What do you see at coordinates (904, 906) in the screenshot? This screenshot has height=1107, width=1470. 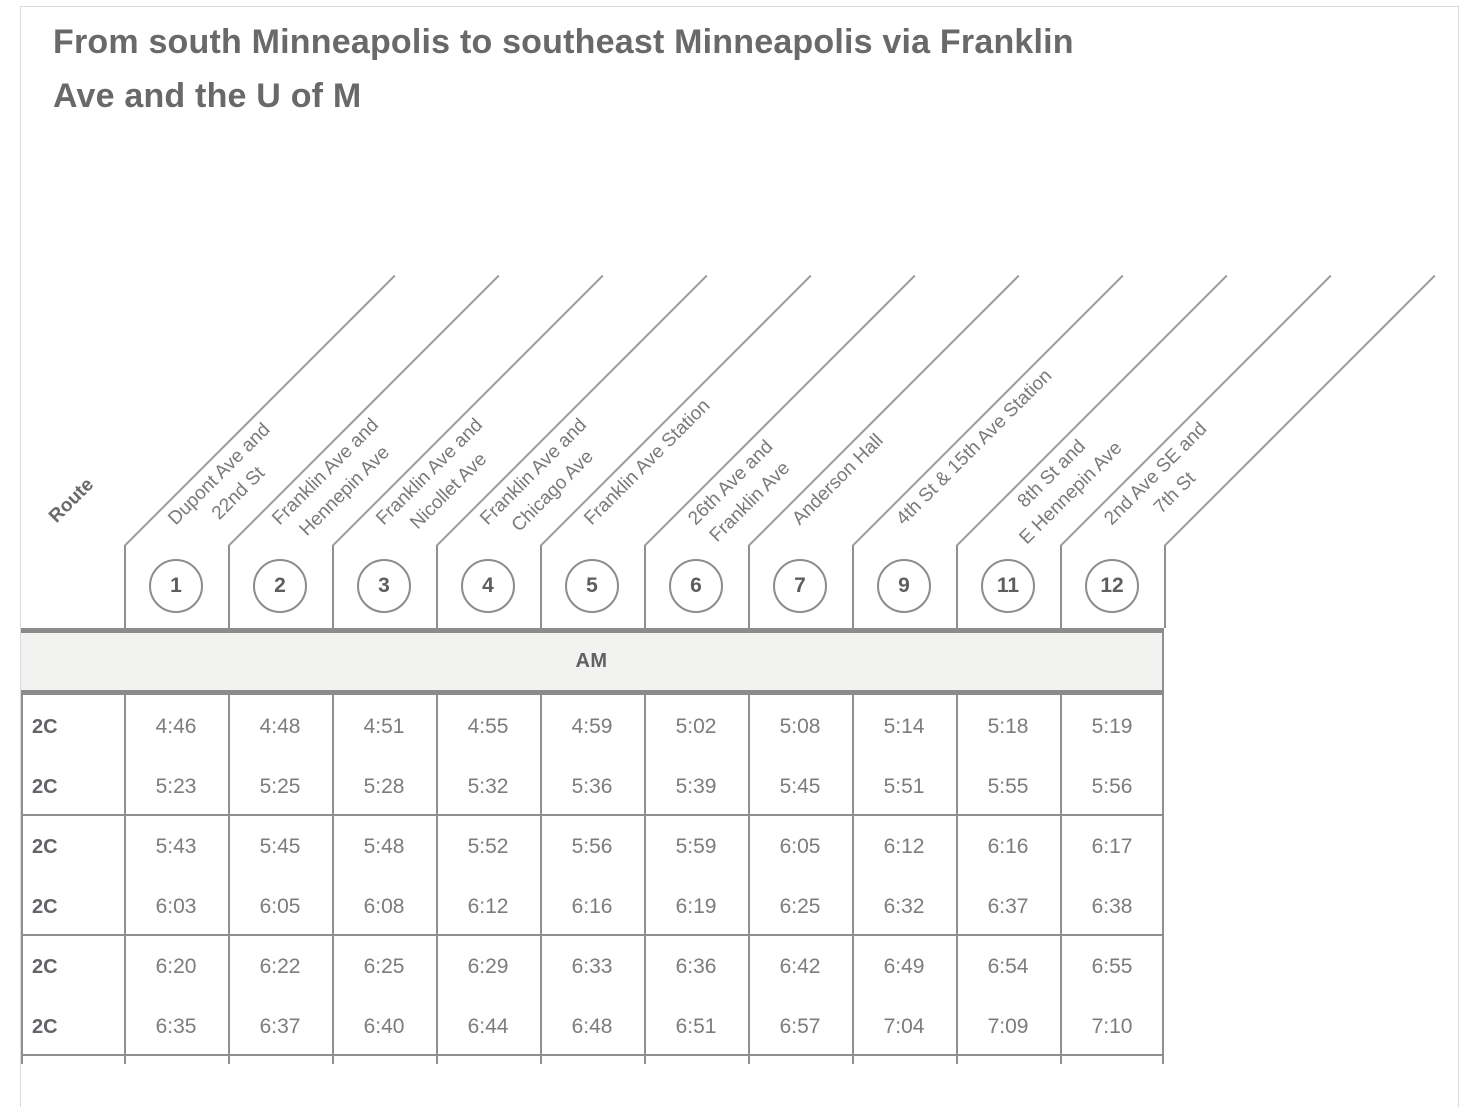 I see `time-cell: 6:32` at bounding box center [904, 906].